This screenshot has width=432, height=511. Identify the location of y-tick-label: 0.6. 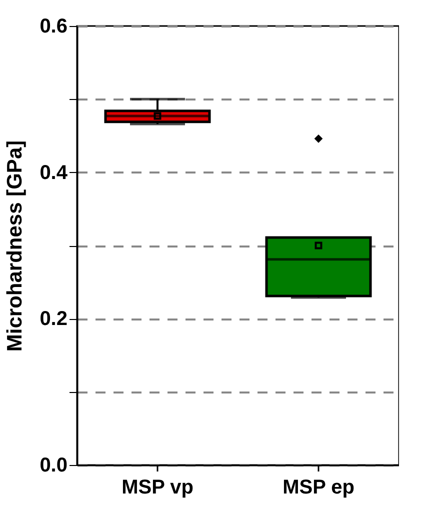
(54, 27).